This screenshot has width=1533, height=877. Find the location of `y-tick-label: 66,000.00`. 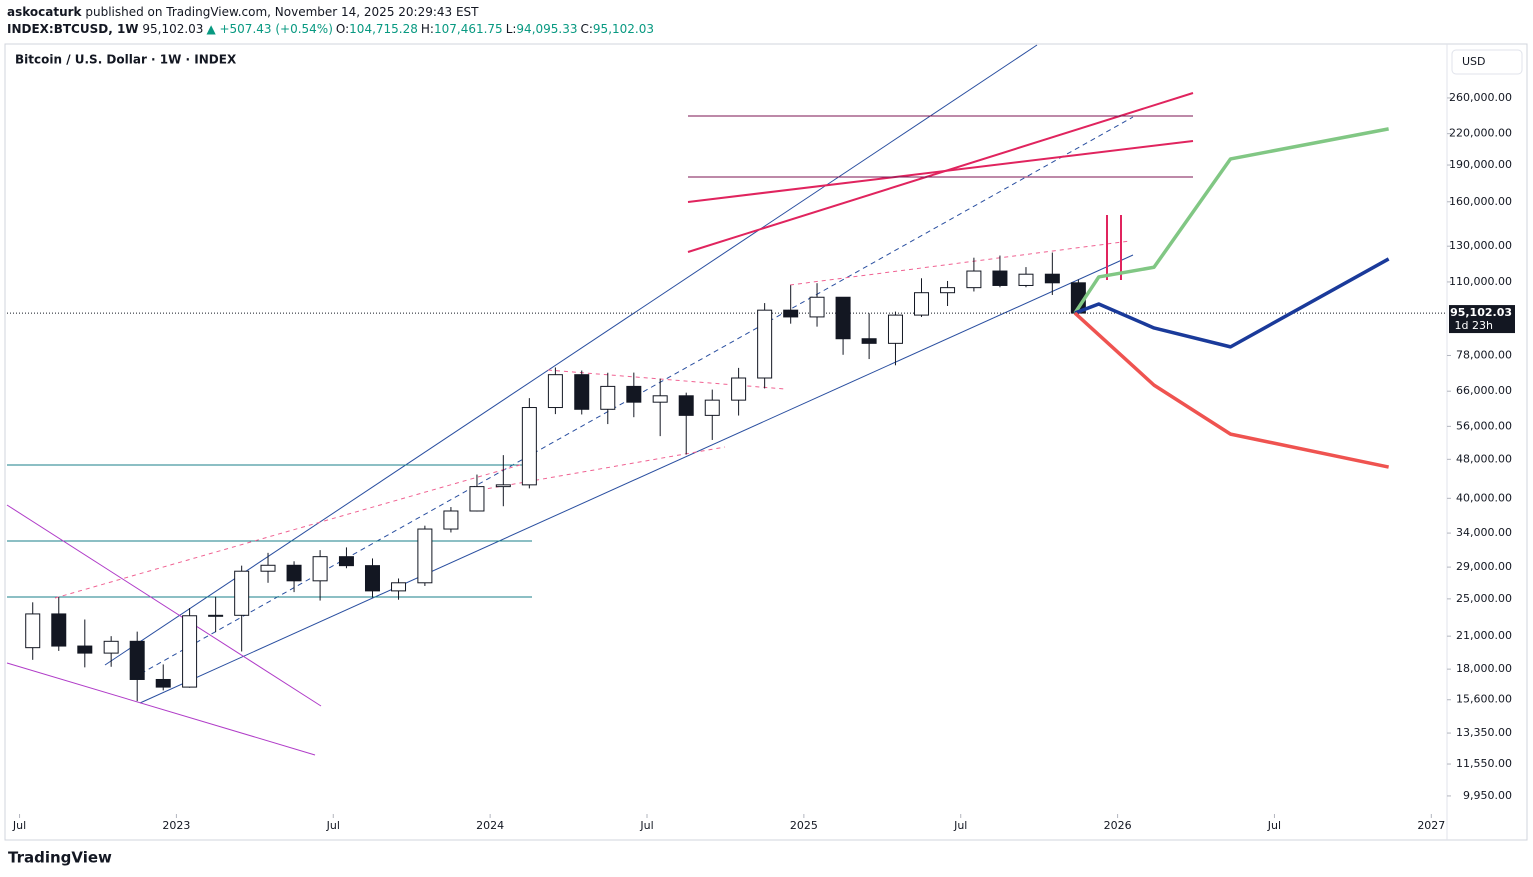

y-tick-label: 66,000.00 is located at coordinates (1484, 390).